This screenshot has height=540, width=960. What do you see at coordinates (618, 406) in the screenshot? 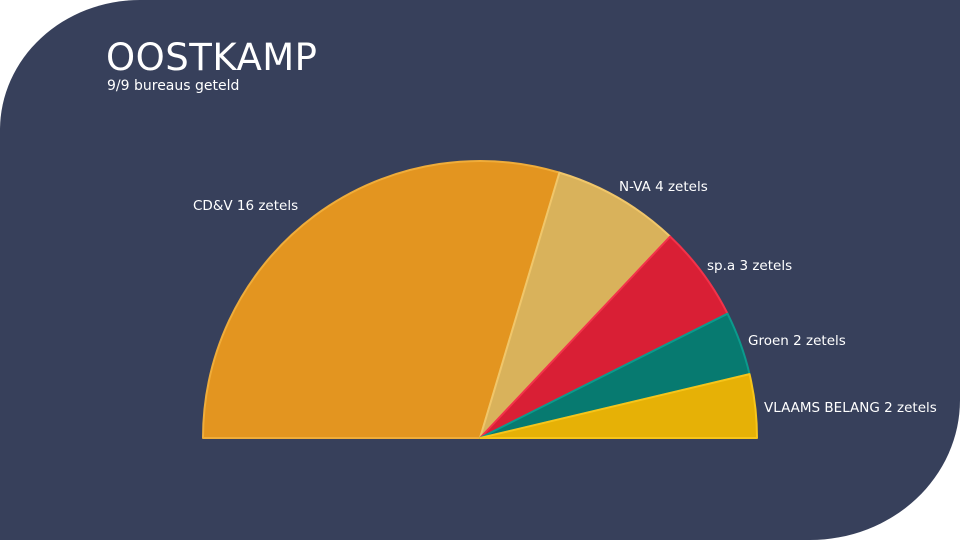
I see `slice-vlaams-belang` at bounding box center [618, 406].